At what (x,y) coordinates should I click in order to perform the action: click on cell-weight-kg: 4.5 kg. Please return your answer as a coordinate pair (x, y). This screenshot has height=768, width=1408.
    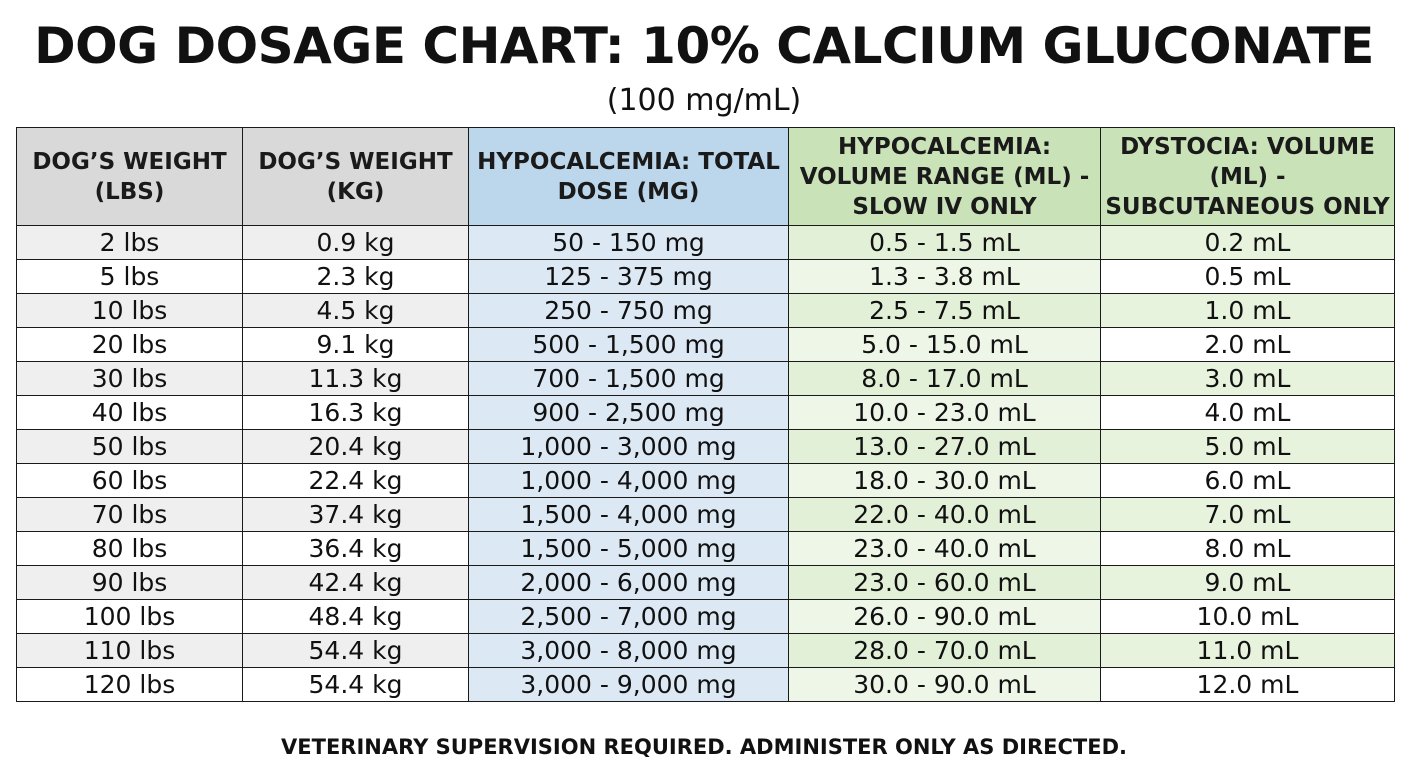
    Looking at the image, I should click on (355, 310).